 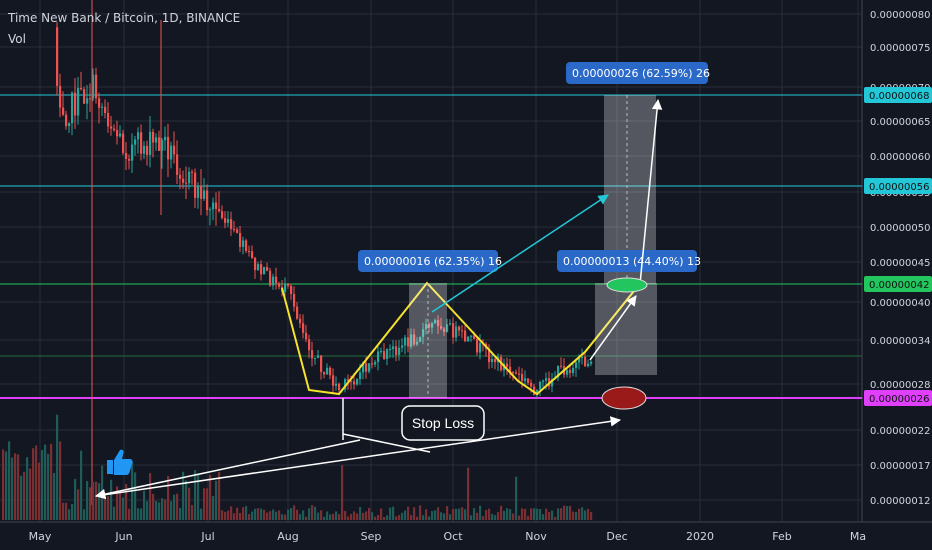 What do you see at coordinates (358, 456) in the screenshot?
I see `trend-arrow` at bounding box center [358, 456].